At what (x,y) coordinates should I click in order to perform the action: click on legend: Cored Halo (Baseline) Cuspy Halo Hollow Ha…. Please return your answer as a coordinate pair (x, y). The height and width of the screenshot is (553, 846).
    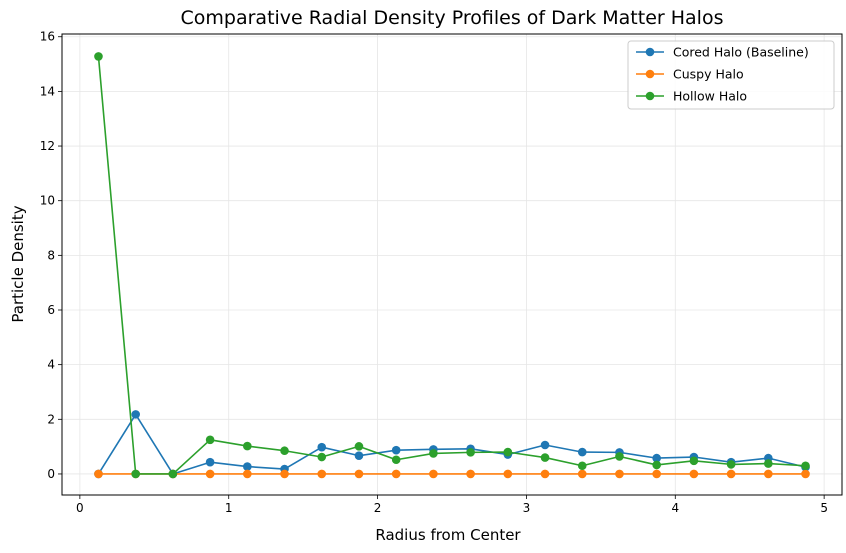
    Looking at the image, I should click on (731, 75).